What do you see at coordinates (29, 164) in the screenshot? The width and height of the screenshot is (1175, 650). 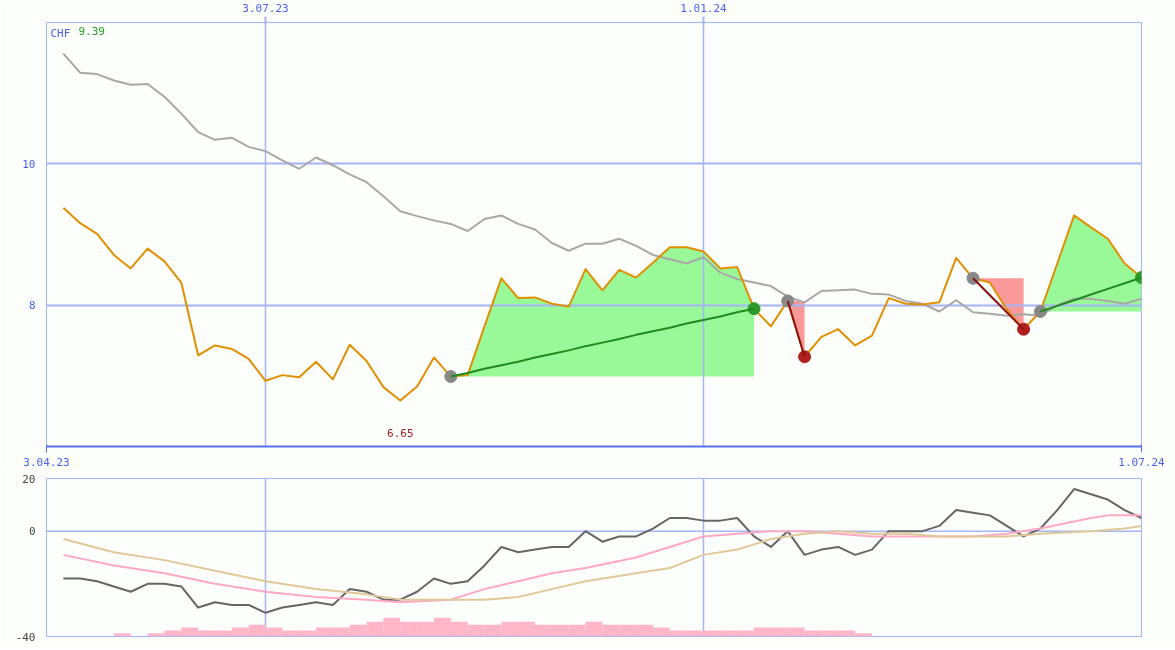 I see `y-tick-label: 10` at bounding box center [29, 164].